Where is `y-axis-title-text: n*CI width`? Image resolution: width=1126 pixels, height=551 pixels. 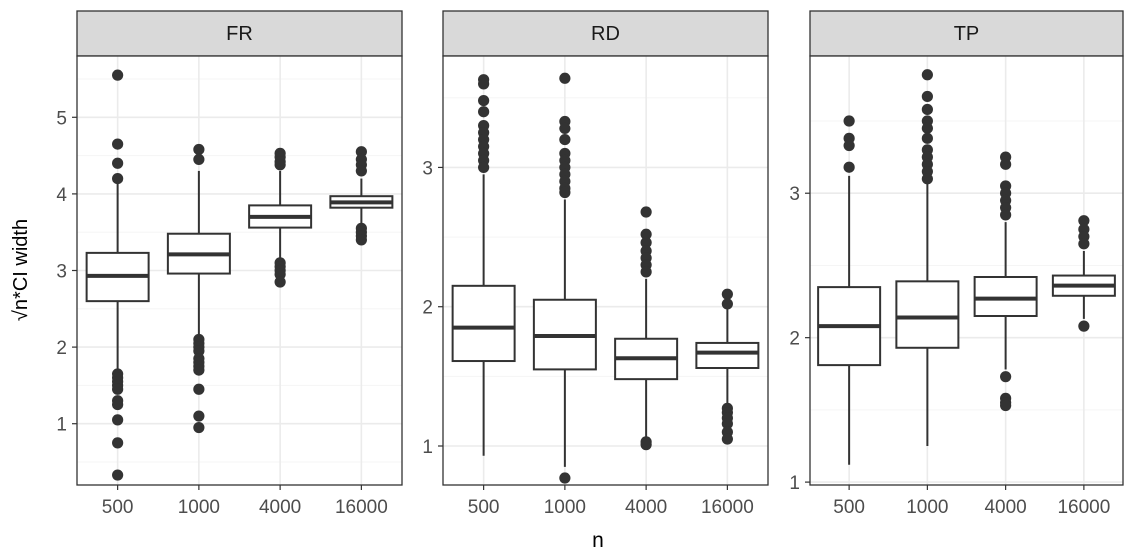
y-axis-title-text: n*CI width is located at coordinates (21, 264).